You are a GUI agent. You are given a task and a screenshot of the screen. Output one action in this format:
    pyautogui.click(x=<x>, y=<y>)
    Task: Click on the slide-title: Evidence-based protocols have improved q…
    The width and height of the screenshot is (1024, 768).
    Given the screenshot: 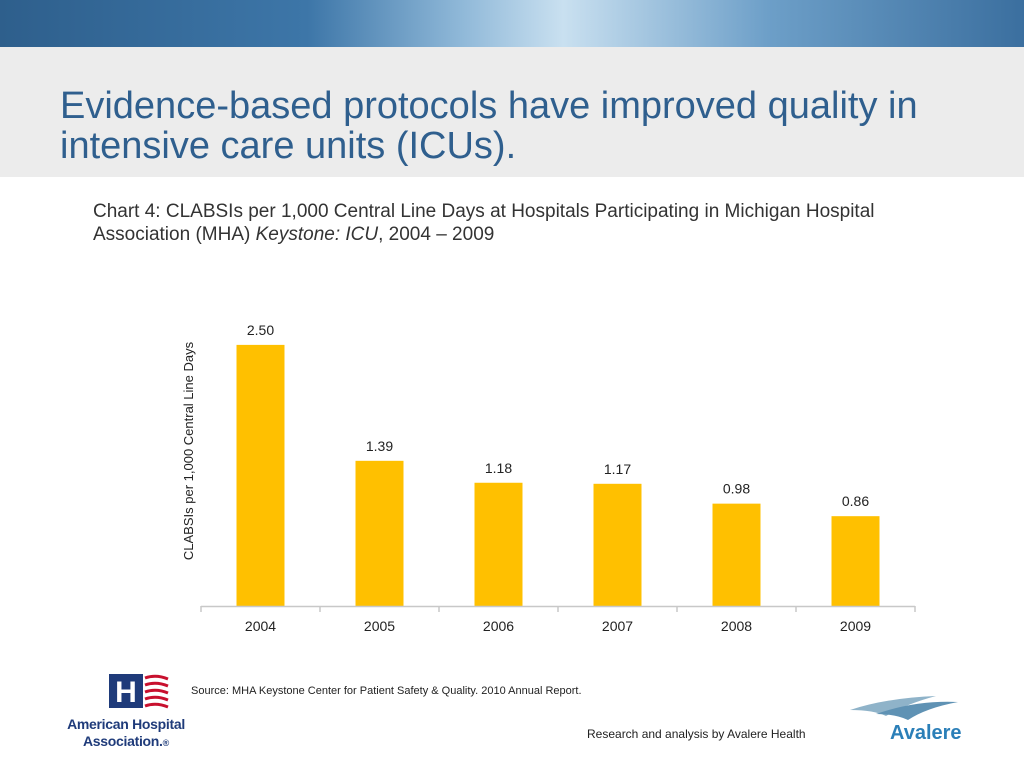 What is the action you would take?
    pyautogui.click(x=489, y=126)
    